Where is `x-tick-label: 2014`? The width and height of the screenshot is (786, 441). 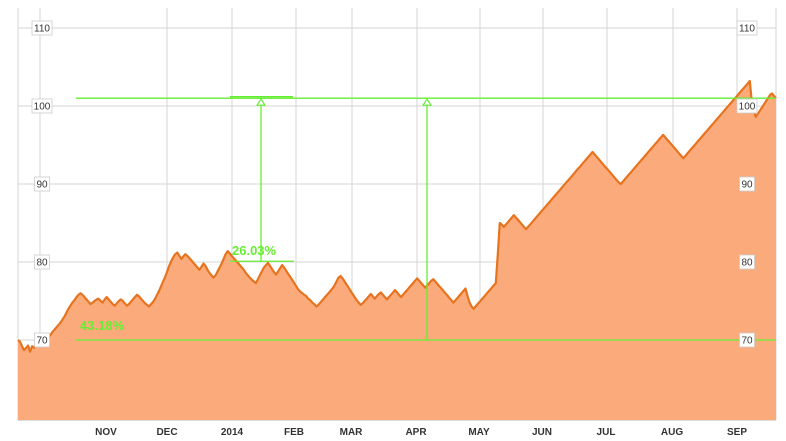
x-tick-label: 2014 is located at coordinates (232, 432).